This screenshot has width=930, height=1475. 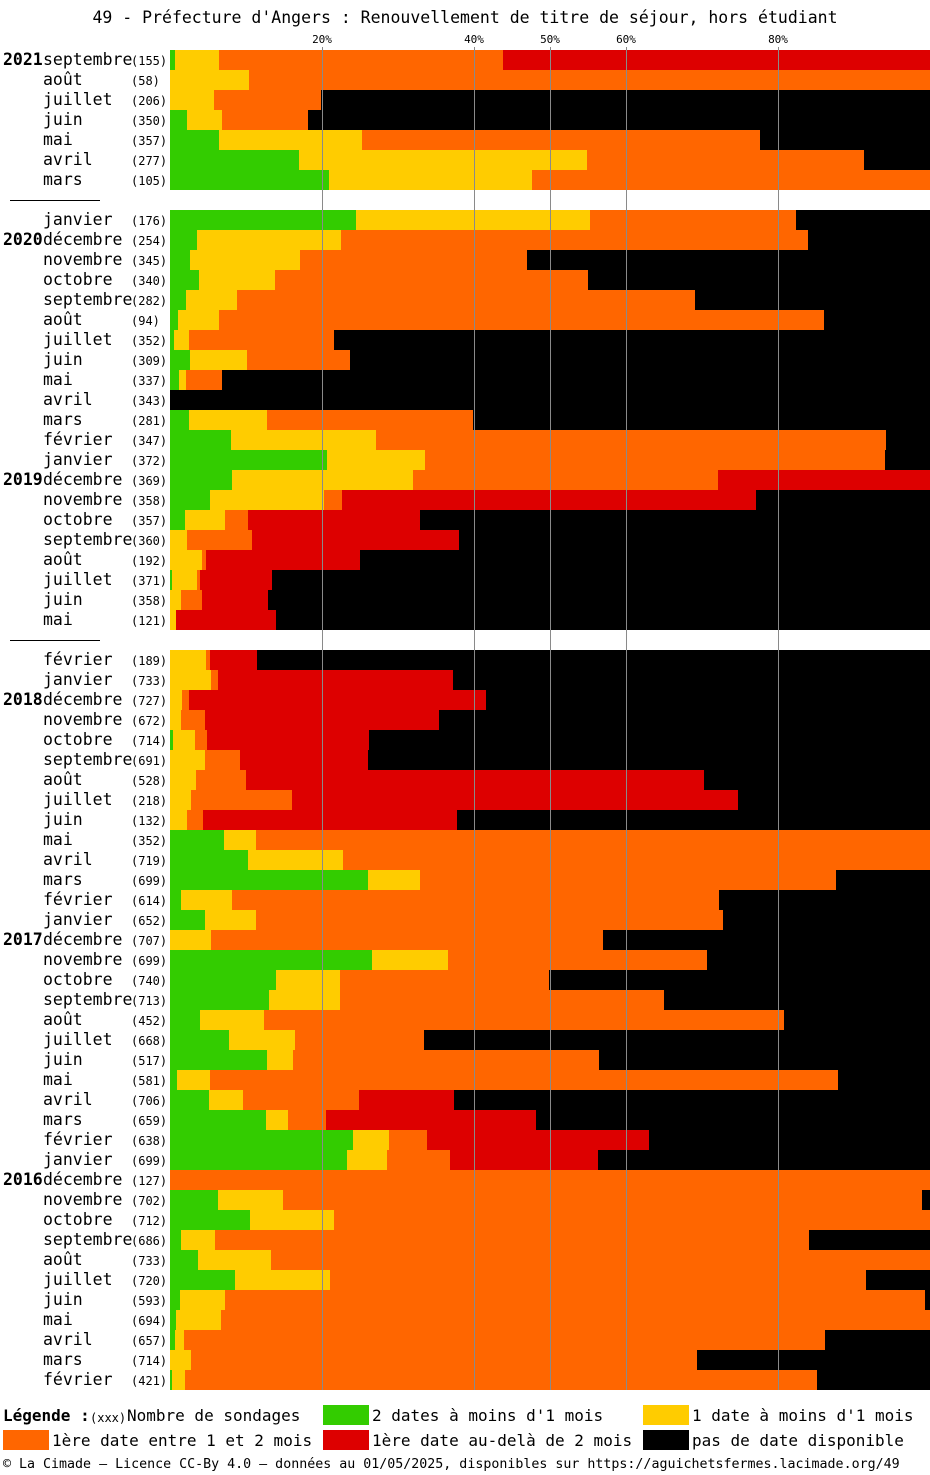 What do you see at coordinates (267, 500) in the screenshot?
I see `bar-2019-novembre-one-date` at bounding box center [267, 500].